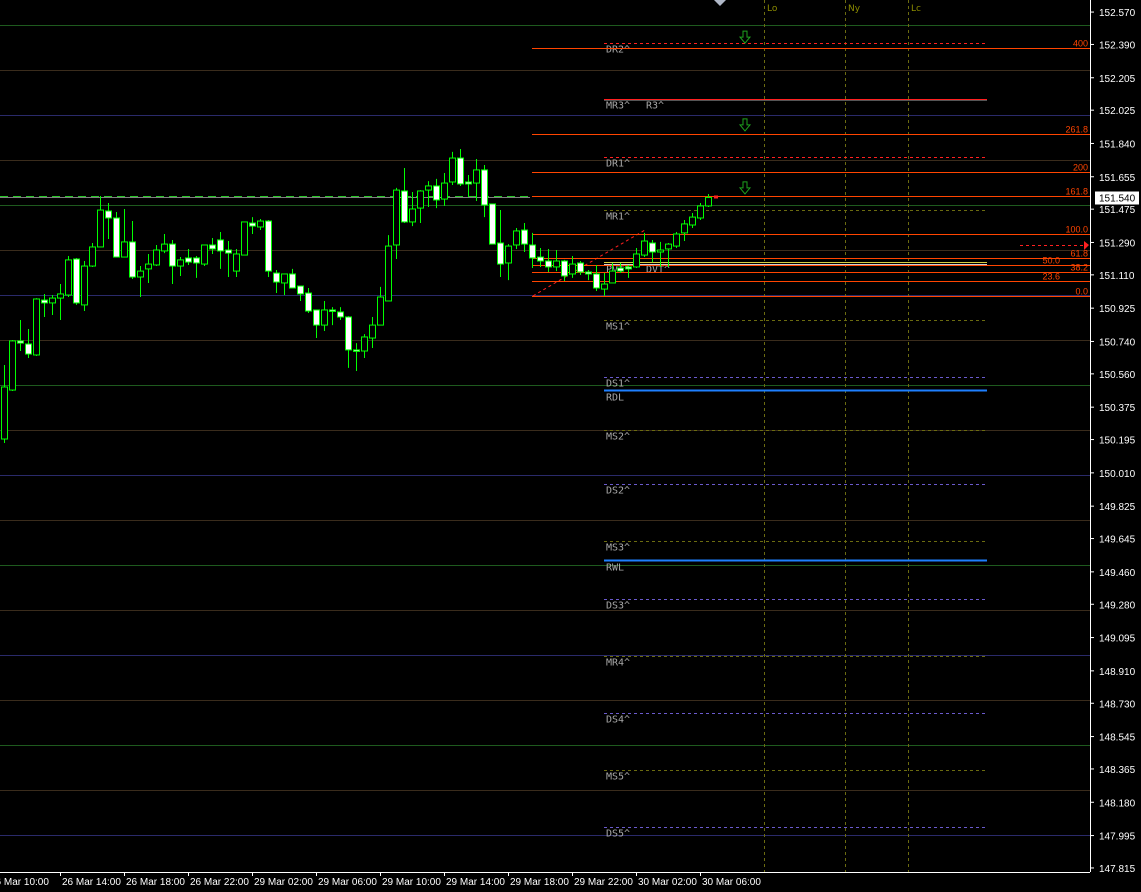 The width and height of the screenshot is (1141, 892). What do you see at coordinates (1076, 130) in the screenshot?
I see `fib-level-label: 261.8` at bounding box center [1076, 130].